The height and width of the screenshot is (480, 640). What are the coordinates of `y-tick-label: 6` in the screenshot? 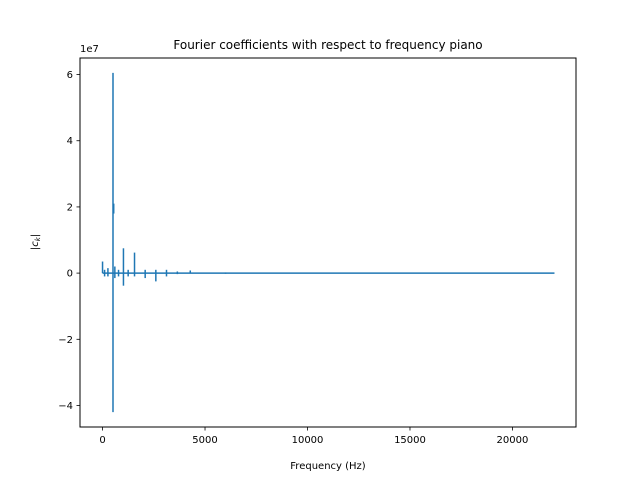 It's located at (70, 75).